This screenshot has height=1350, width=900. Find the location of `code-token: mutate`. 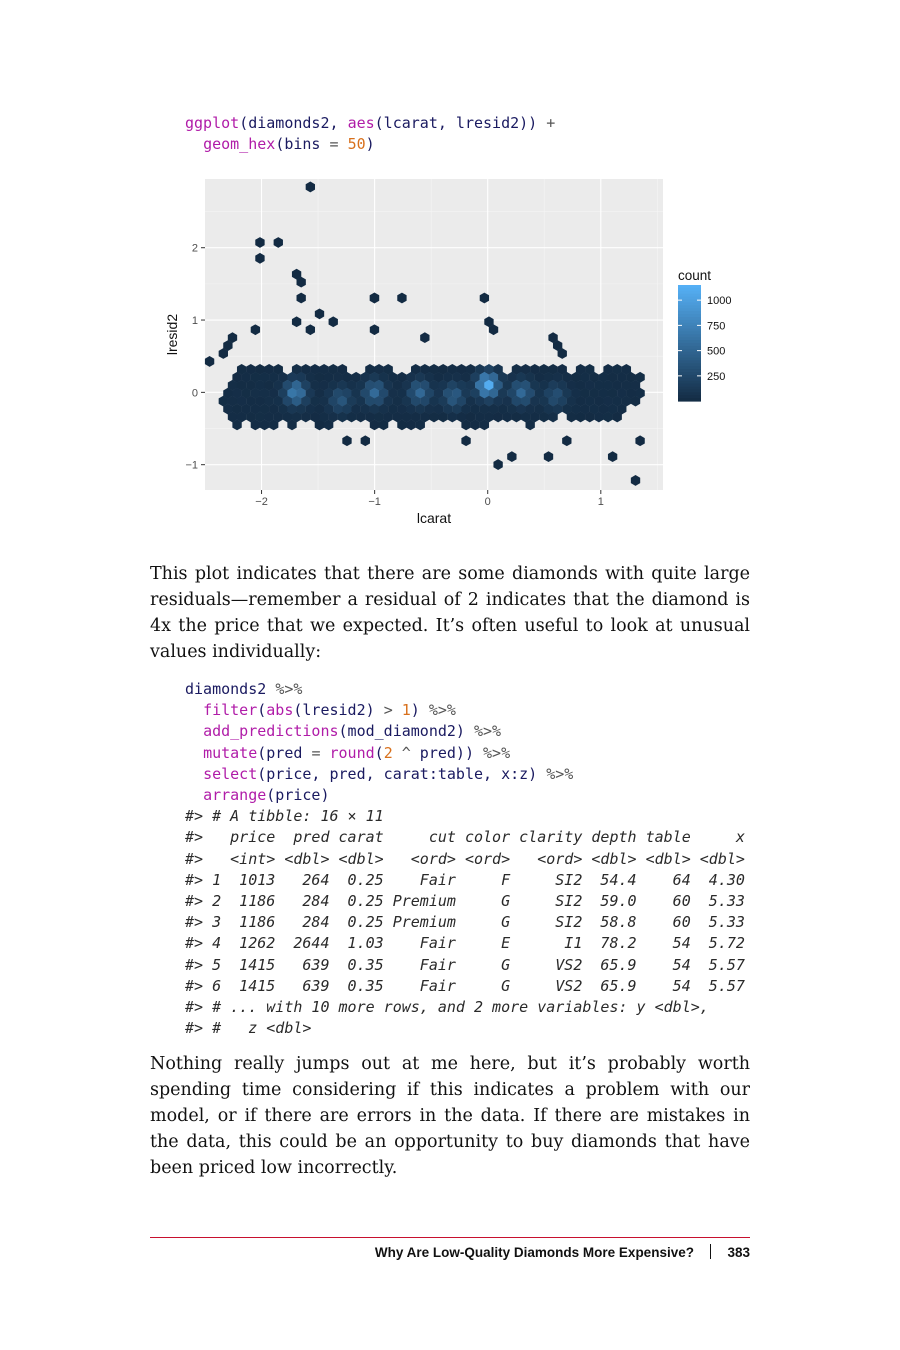

code-token: mutate is located at coordinates (230, 752).